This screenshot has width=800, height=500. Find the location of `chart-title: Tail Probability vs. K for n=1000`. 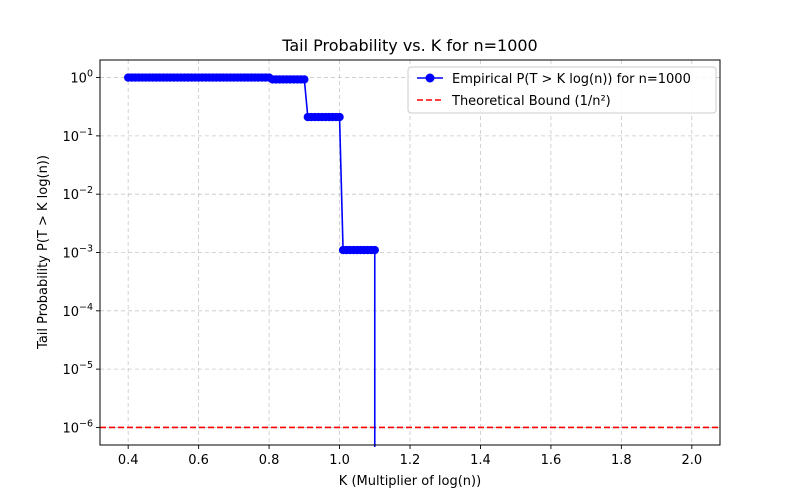

chart-title: Tail Probability vs. K for n=1000 is located at coordinates (409, 45).